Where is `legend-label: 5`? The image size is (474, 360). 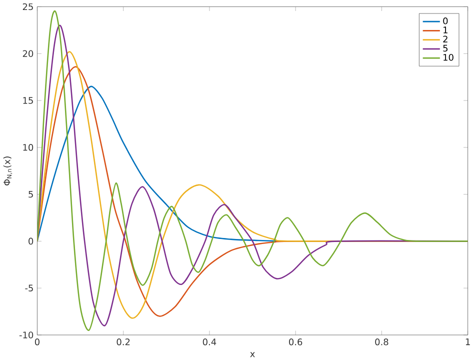
legend-label: 5 is located at coordinates (445, 48).